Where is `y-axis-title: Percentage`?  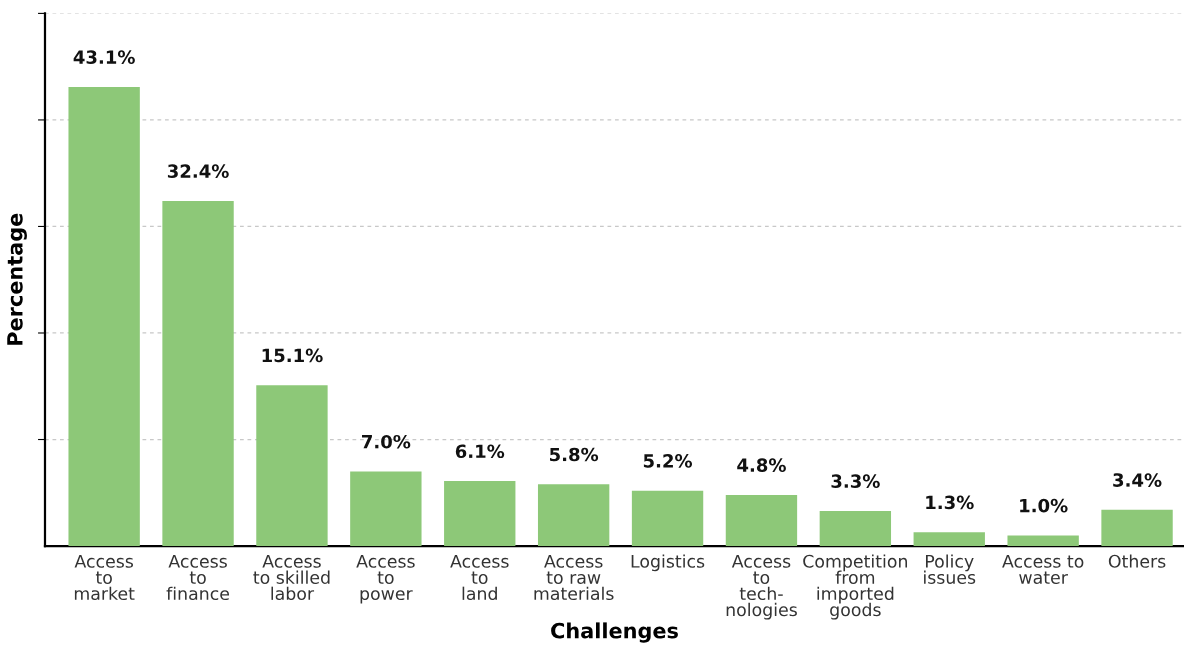 y-axis-title: Percentage is located at coordinates (17, 279).